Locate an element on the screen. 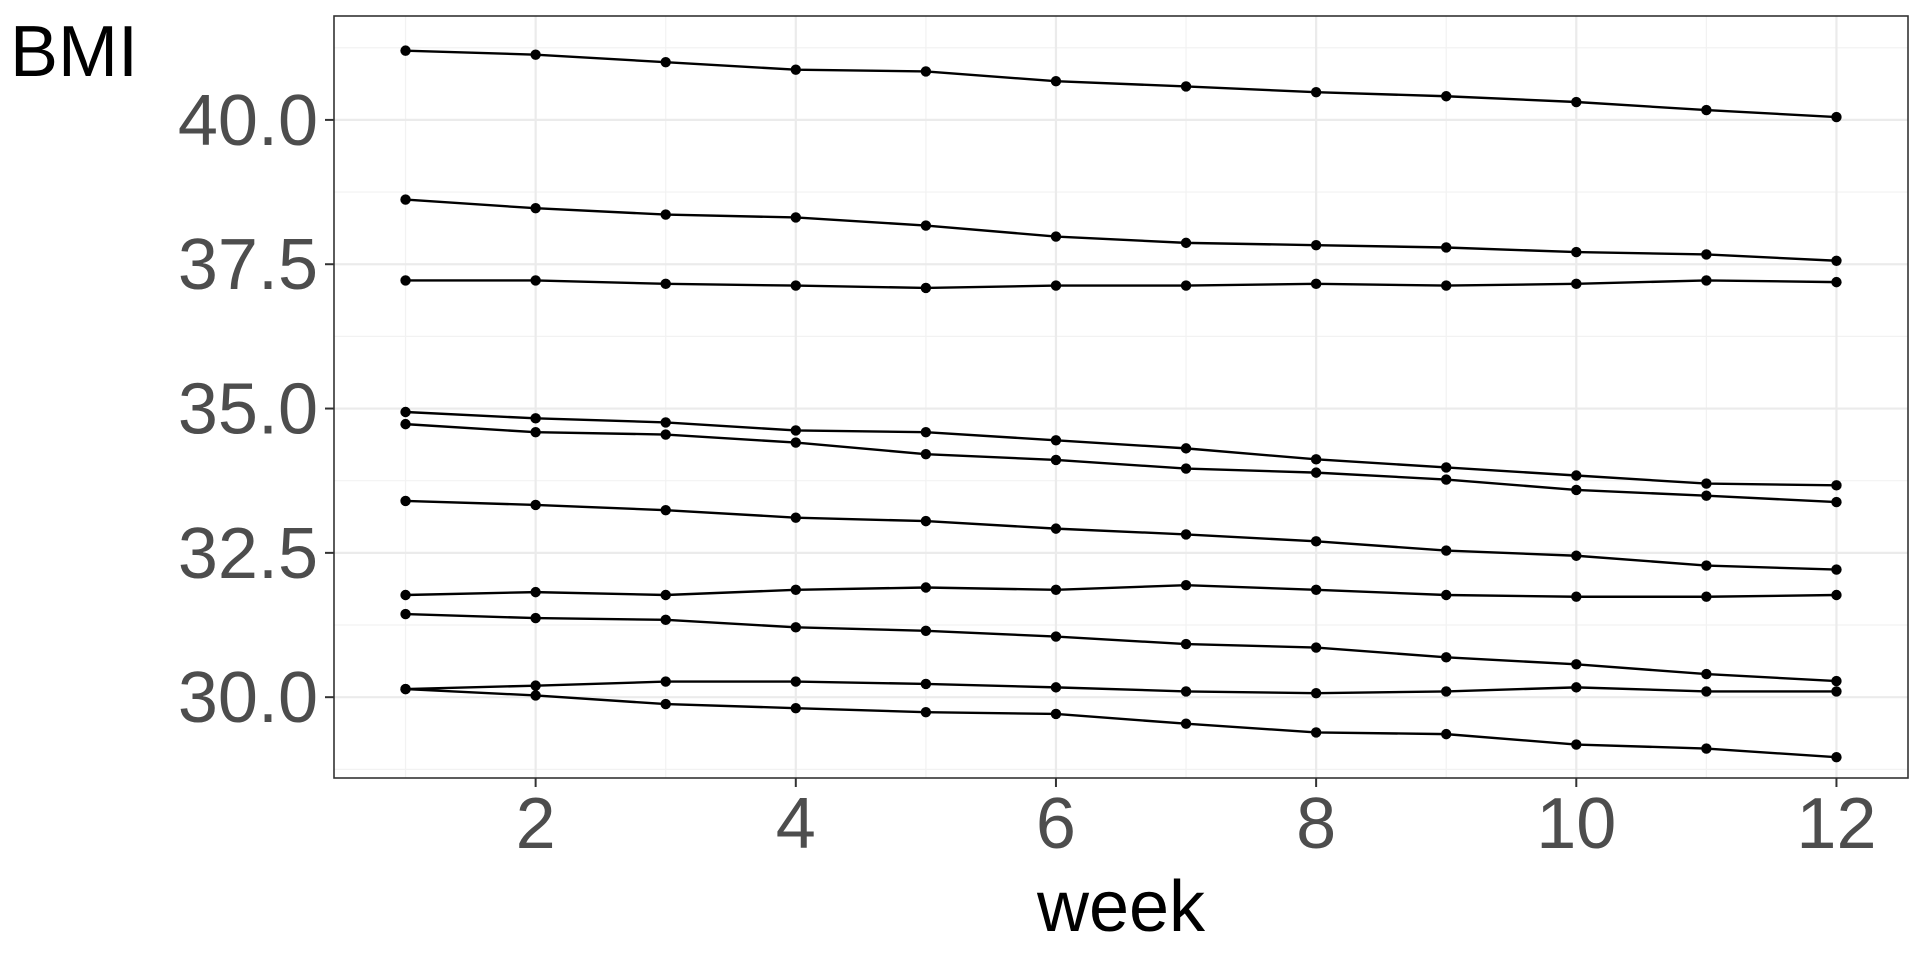 This screenshot has width=1920, height=960. y-axis-title: BMI is located at coordinates (74, 52).